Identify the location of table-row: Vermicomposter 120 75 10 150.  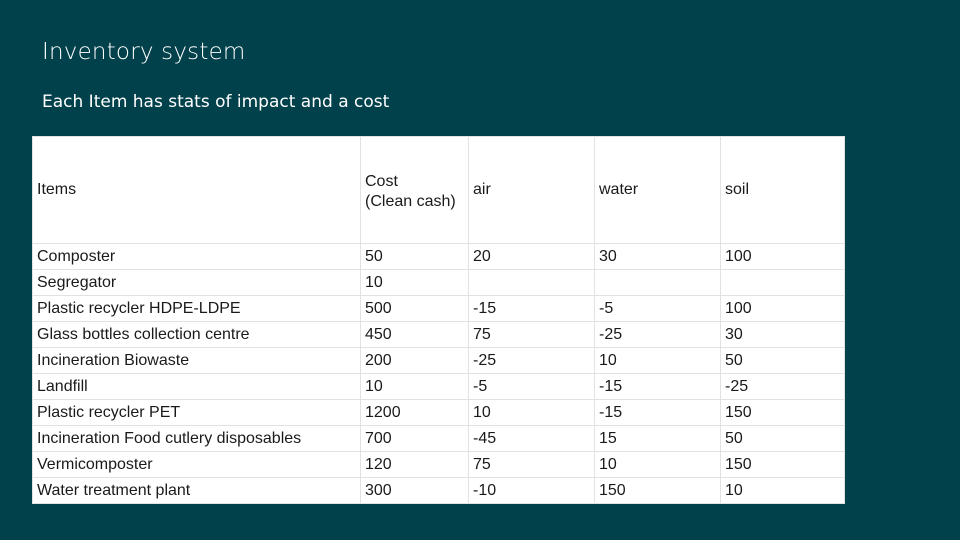
(438, 464).